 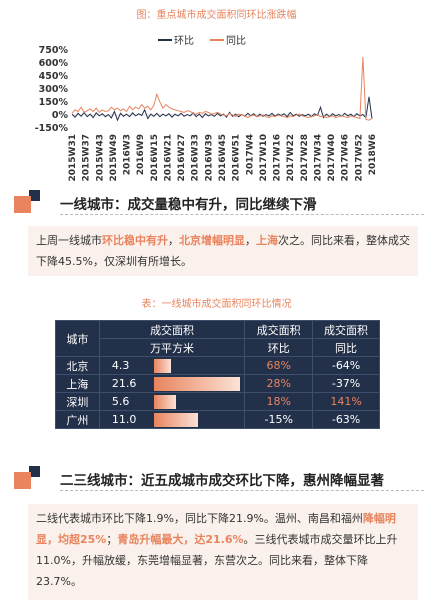 I want to click on table-row: 北京 4.3 68% -64%, so click(x=217, y=365).